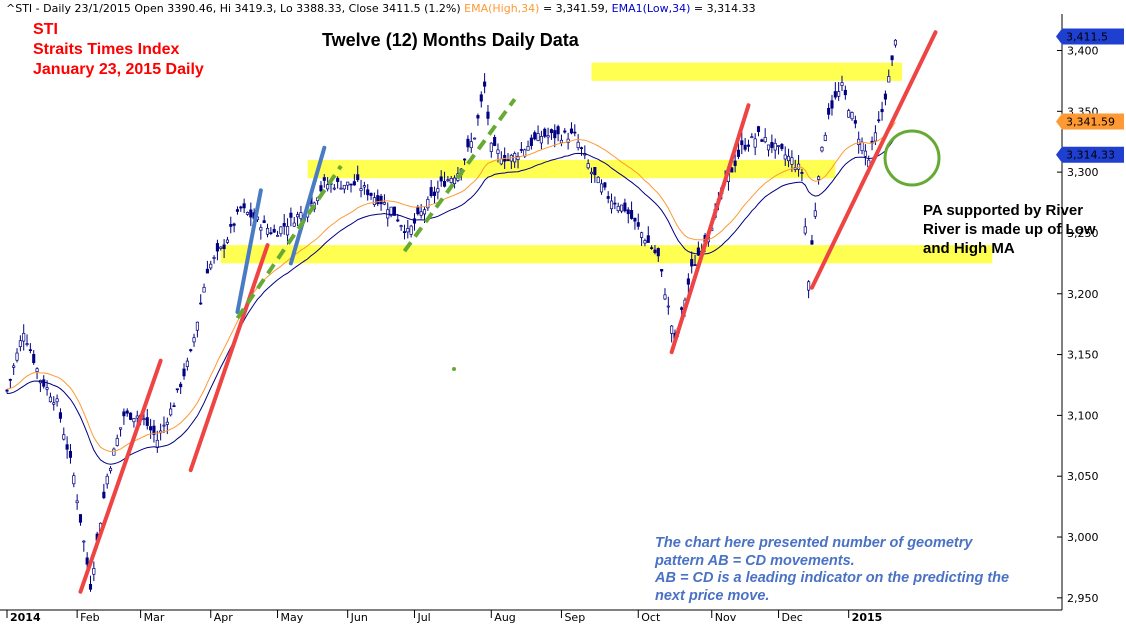  Describe the element at coordinates (725, 8) in the screenshot. I see `ema-low-legend-value: = 3,314.33` at that location.